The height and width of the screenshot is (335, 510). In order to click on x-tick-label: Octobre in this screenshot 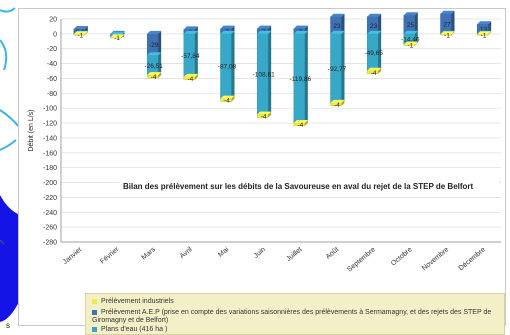, I will do `click(402, 256)`.